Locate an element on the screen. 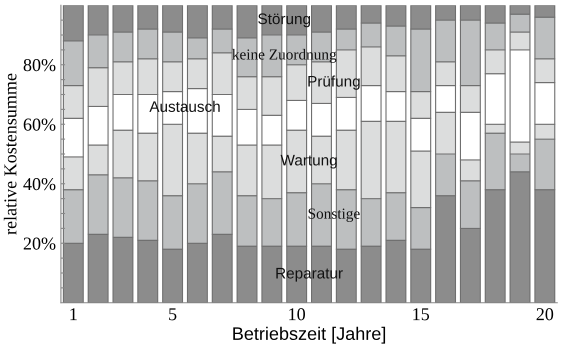 This screenshot has width=564, height=350. x-axis-title: Betriebszeit [Jahre] is located at coordinates (309, 335).